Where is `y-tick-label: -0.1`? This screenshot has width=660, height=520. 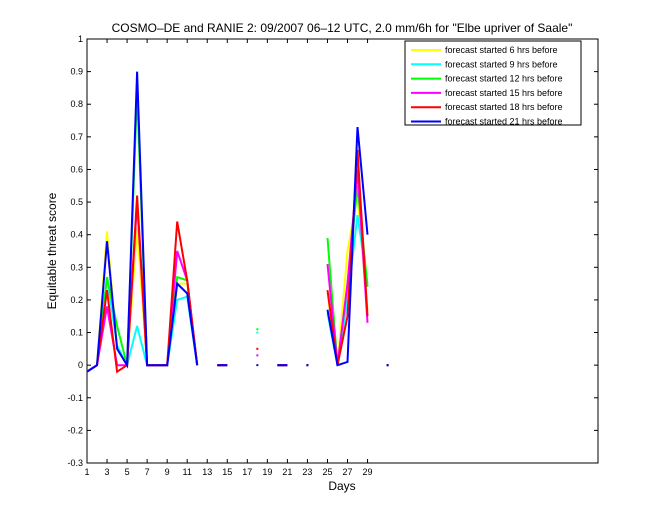
y-tick-label: -0.1 is located at coordinates (75, 398).